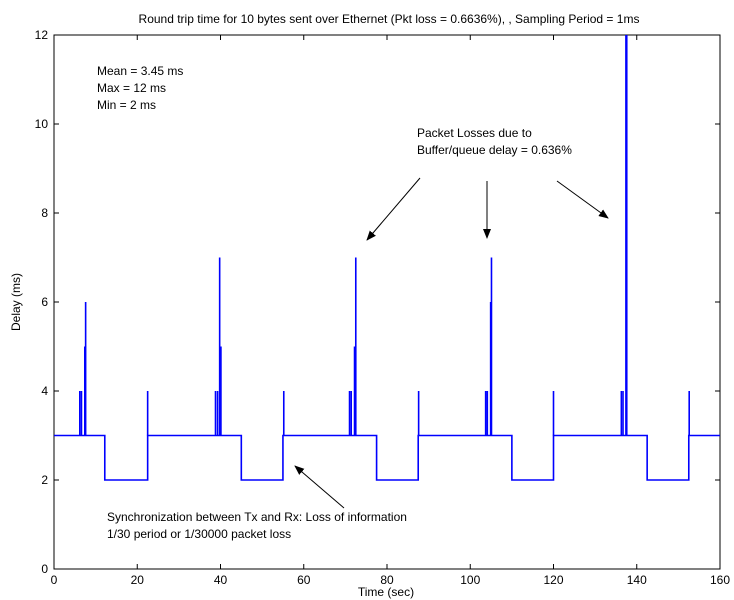  I want to click on x-tick-label: 100, so click(470, 580).